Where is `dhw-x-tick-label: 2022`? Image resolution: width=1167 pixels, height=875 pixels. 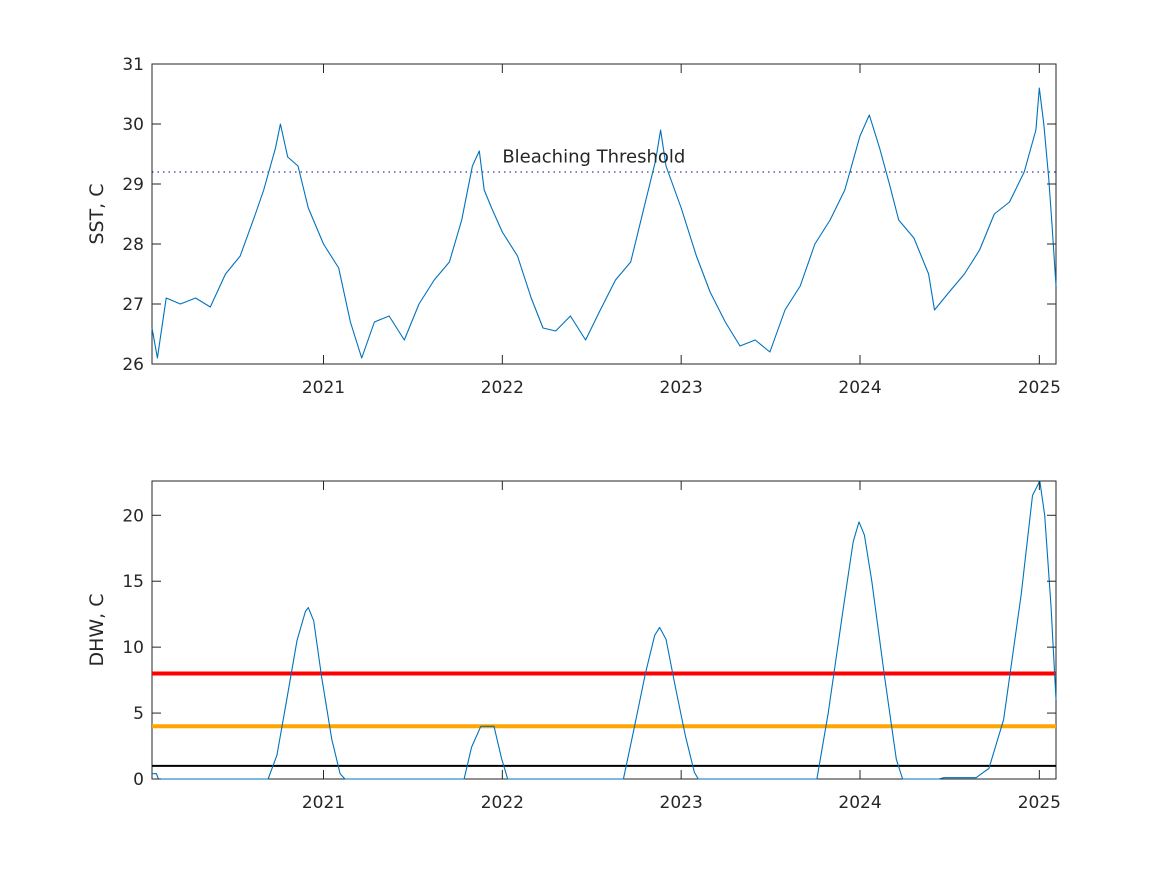 dhw-x-tick-label: 2022 is located at coordinates (502, 803).